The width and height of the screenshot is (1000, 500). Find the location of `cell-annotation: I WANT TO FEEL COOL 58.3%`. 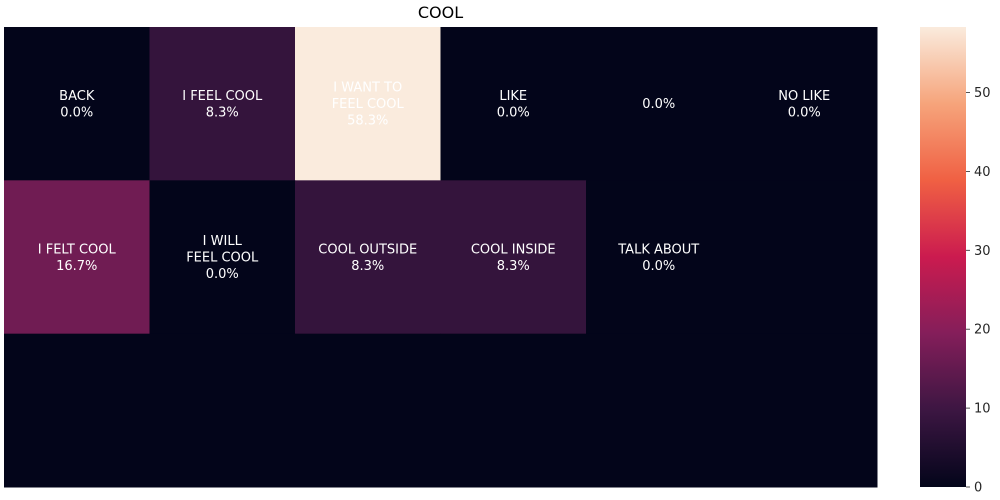

cell-annotation: I WANT TO FEEL COOL 58.3% is located at coordinates (368, 105).